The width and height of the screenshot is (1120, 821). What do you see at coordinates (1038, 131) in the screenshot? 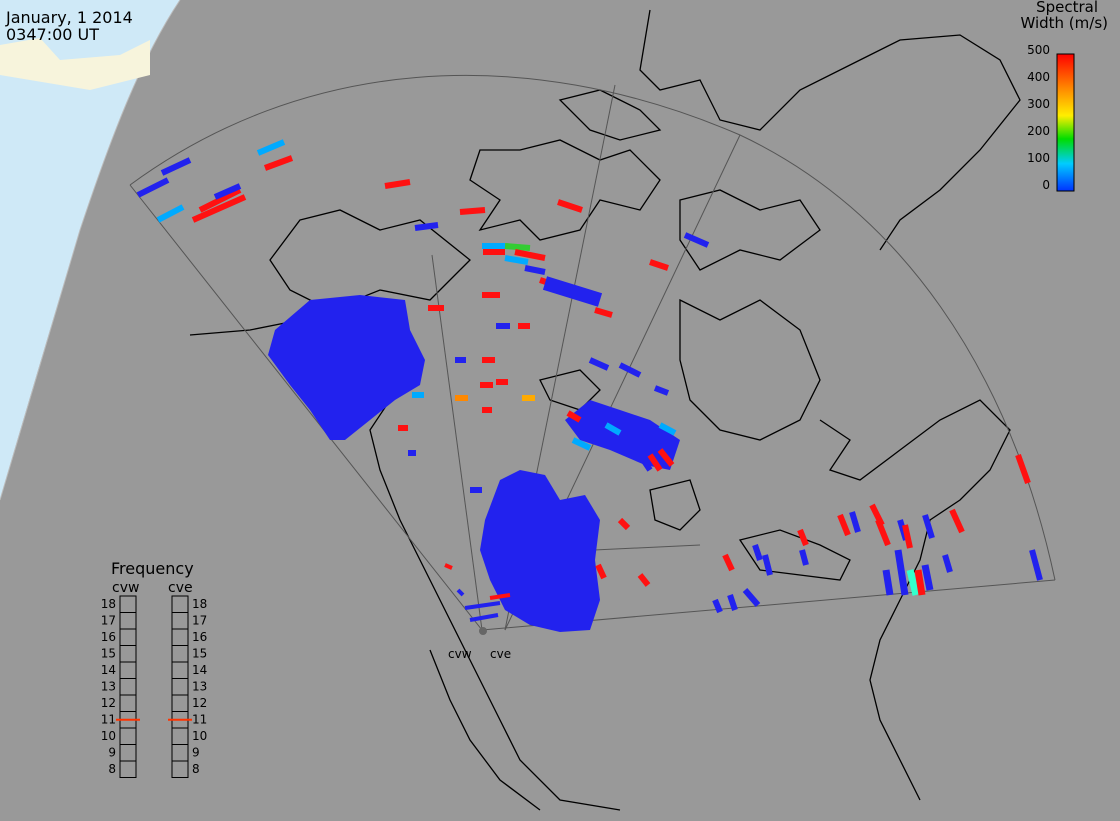
I see `colorbar-tick: 200` at bounding box center [1038, 131].